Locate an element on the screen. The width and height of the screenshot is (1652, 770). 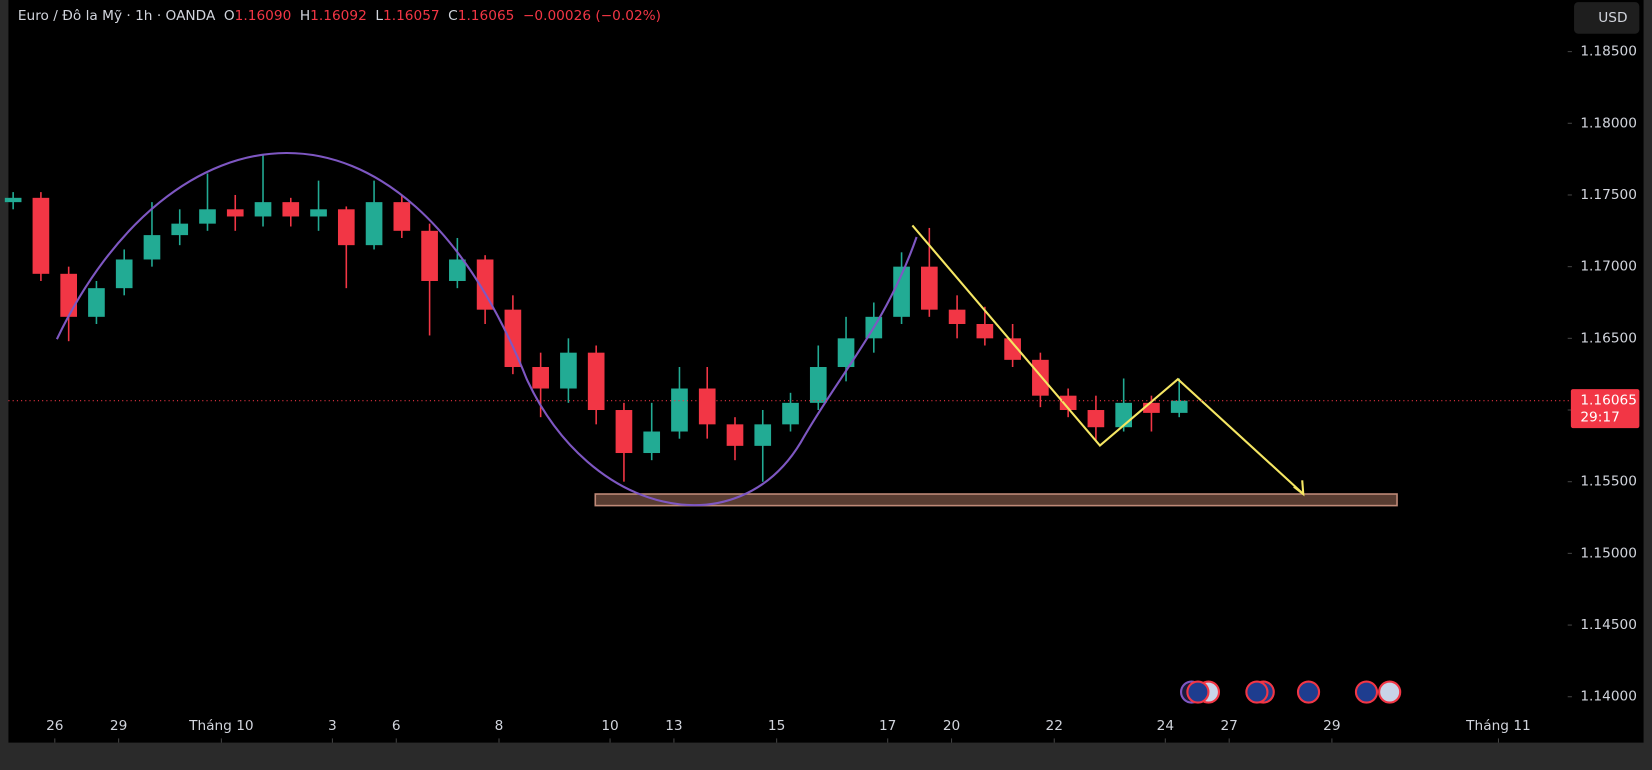
ohlc-value: 1.16057 is located at coordinates (411, 16).